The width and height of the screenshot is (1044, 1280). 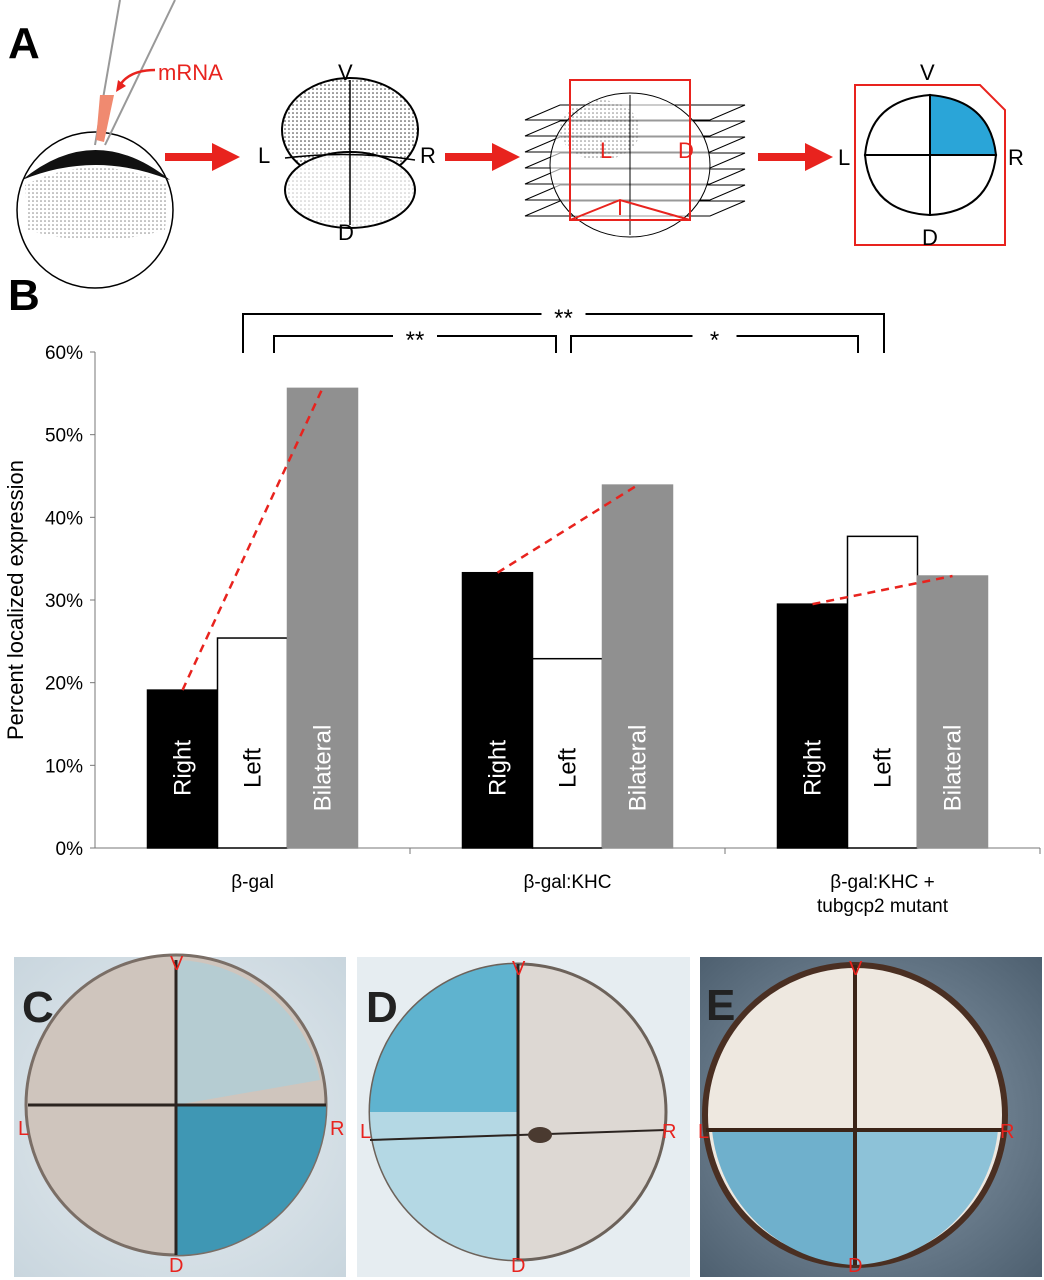 What do you see at coordinates (350, 153) in the screenshot?
I see `four-cell-embryo-drawing` at bounding box center [350, 153].